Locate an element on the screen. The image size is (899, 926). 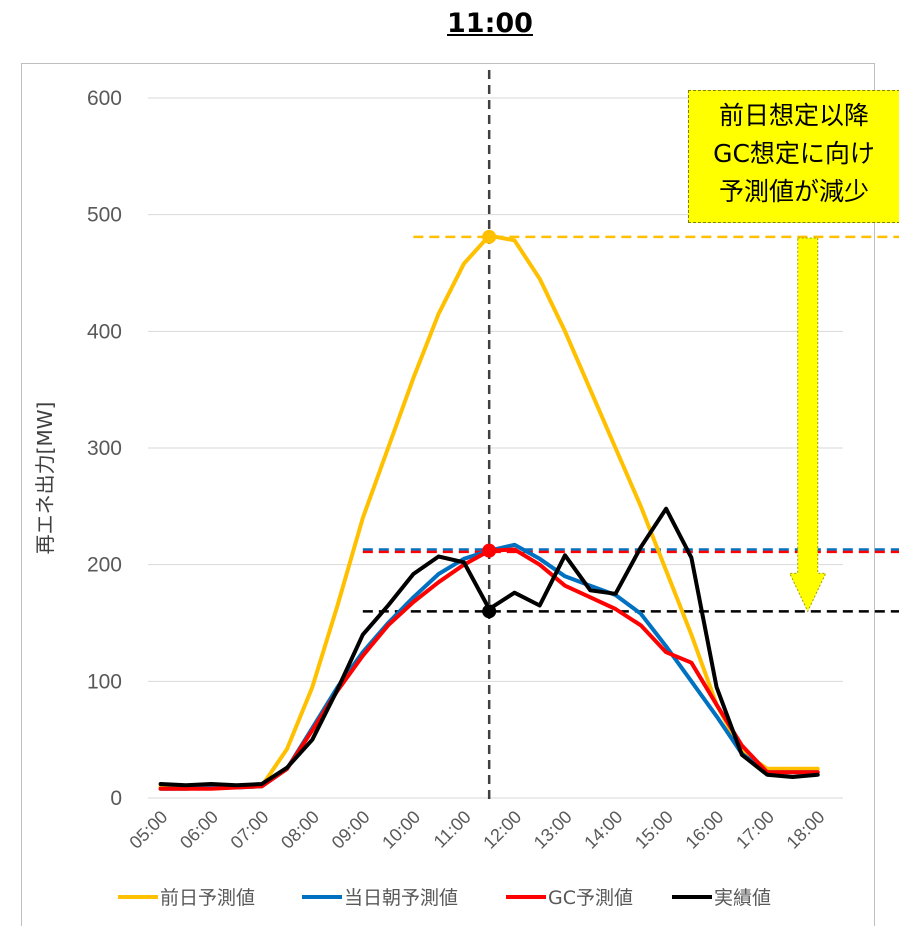
x-tick-label: 07:00 is located at coordinates (250, 830).